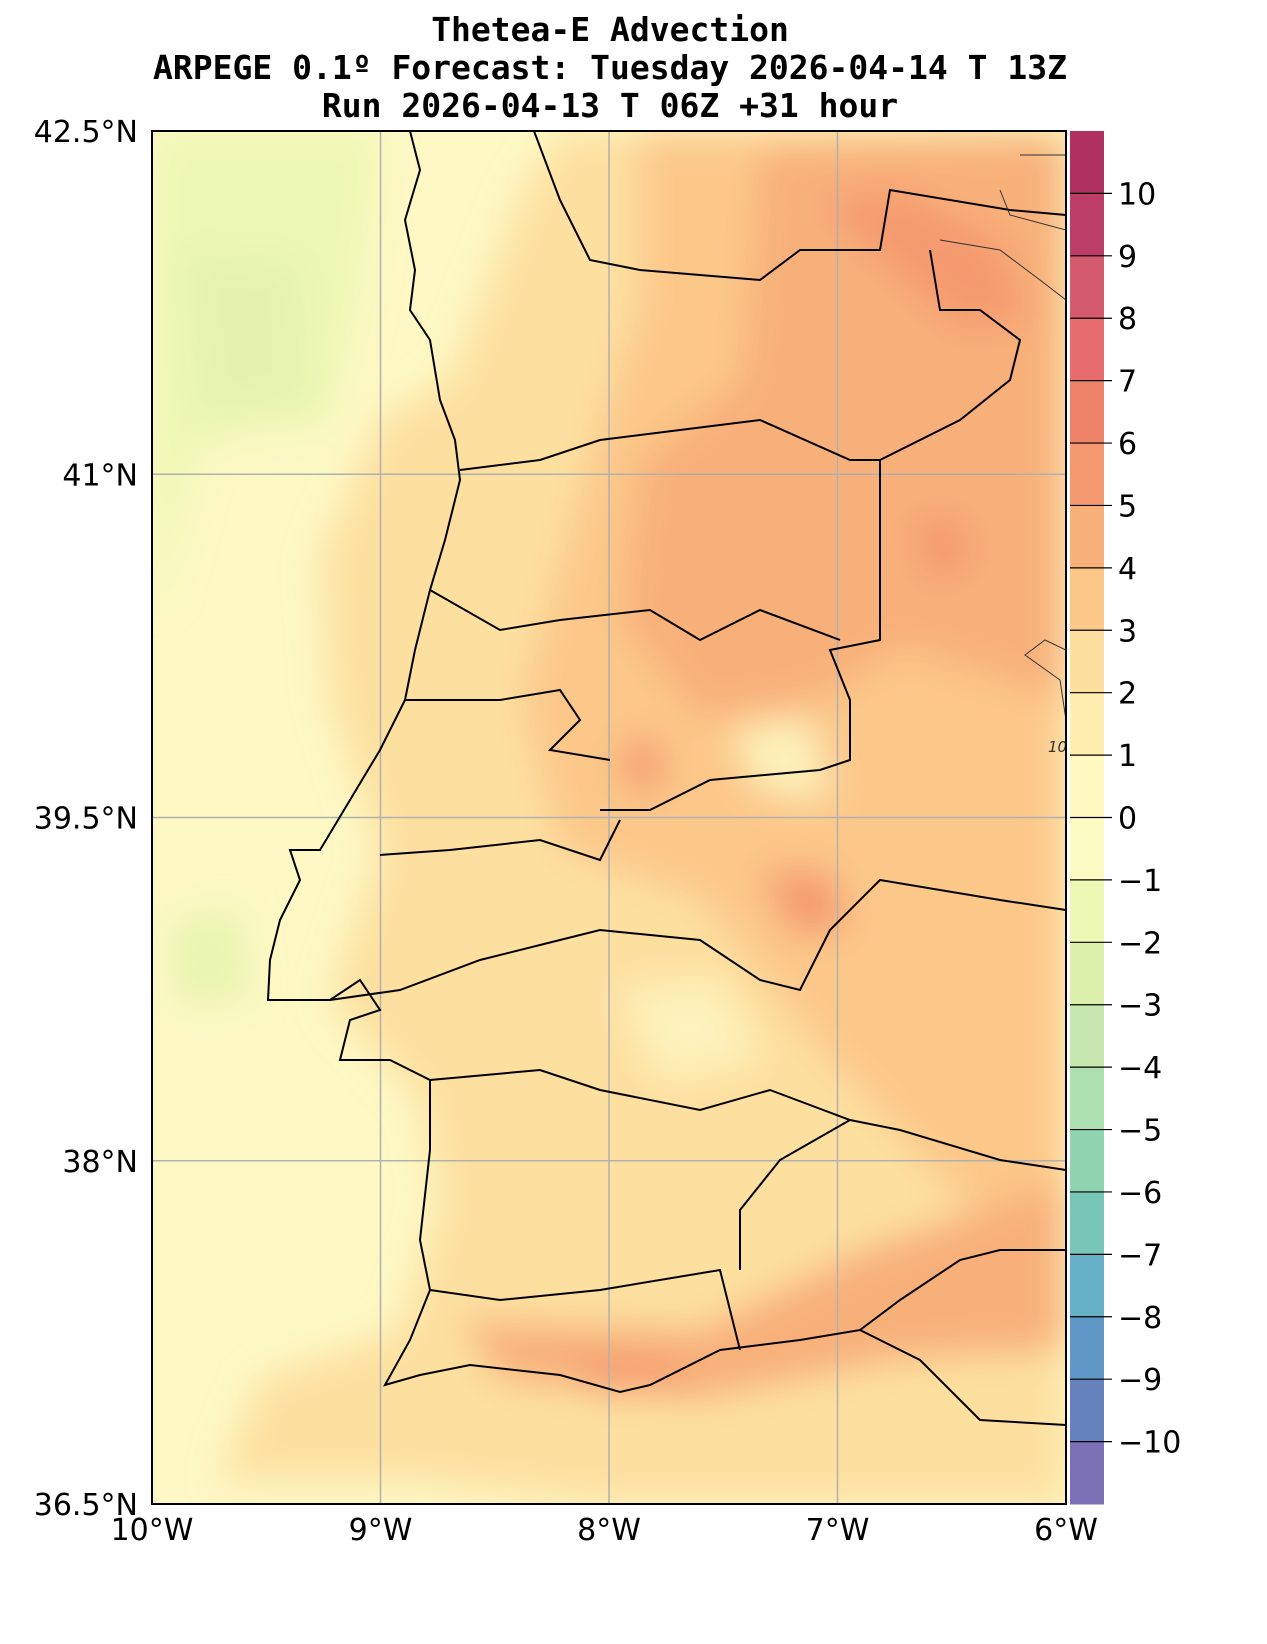 The height and width of the screenshot is (1644, 1267). Describe the element at coordinates (1137, 194) in the screenshot. I see `colorbar-tick-label: 10` at that location.